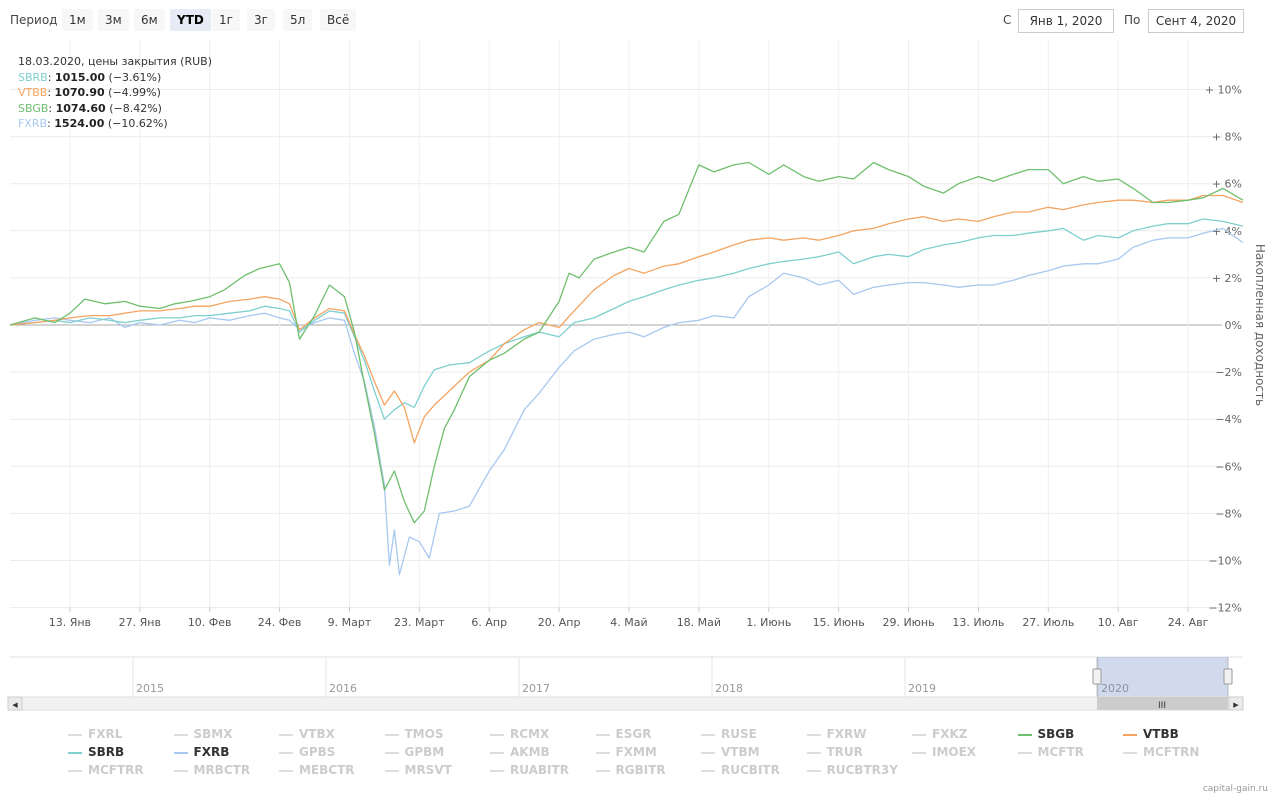 Image resolution: width=1280 pixels, height=800 pixels. I want to click on scrollbar-left-button, so click(15, 703).